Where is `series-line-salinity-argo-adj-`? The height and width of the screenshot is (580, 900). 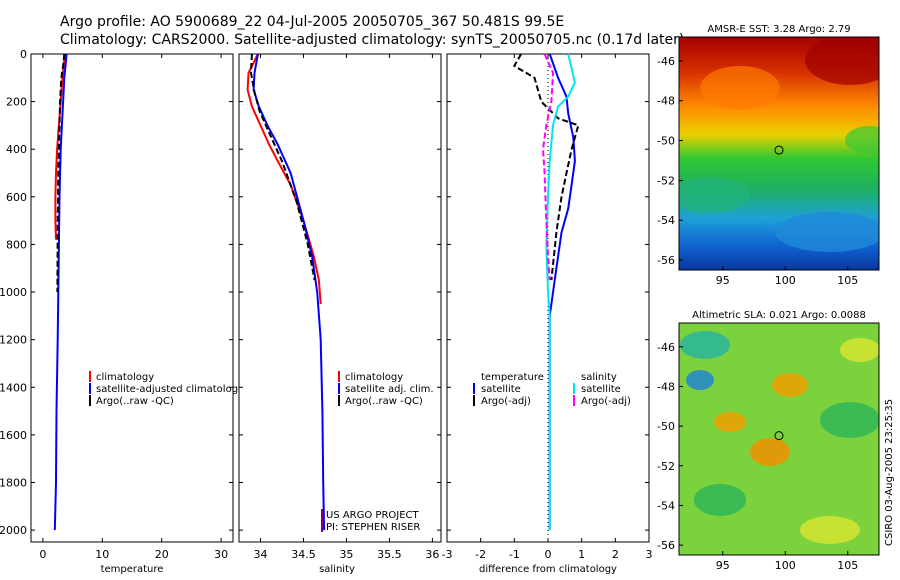 series-line-salinity-argo-adj- is located at coordinates (548, 167).